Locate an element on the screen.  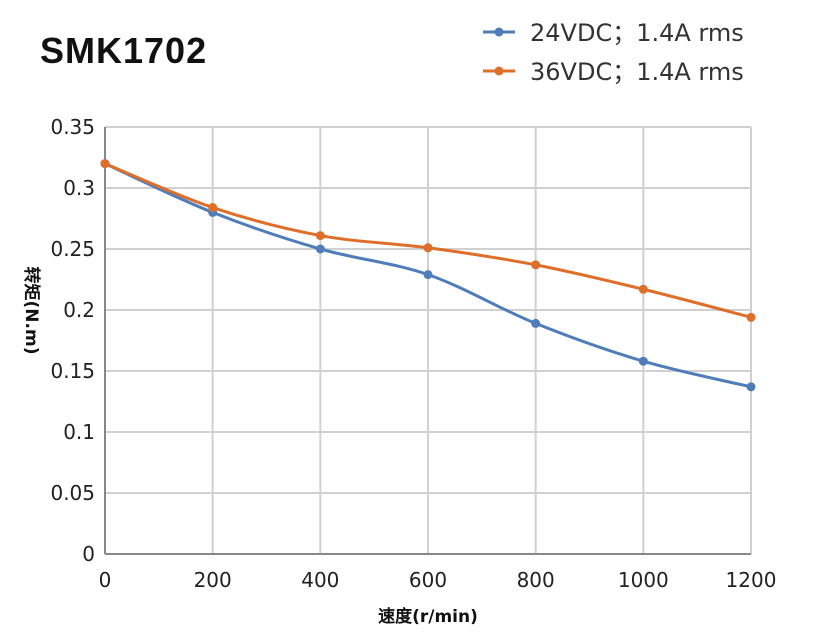
x-tick-label: 800 is located at coordinates (536, 580).